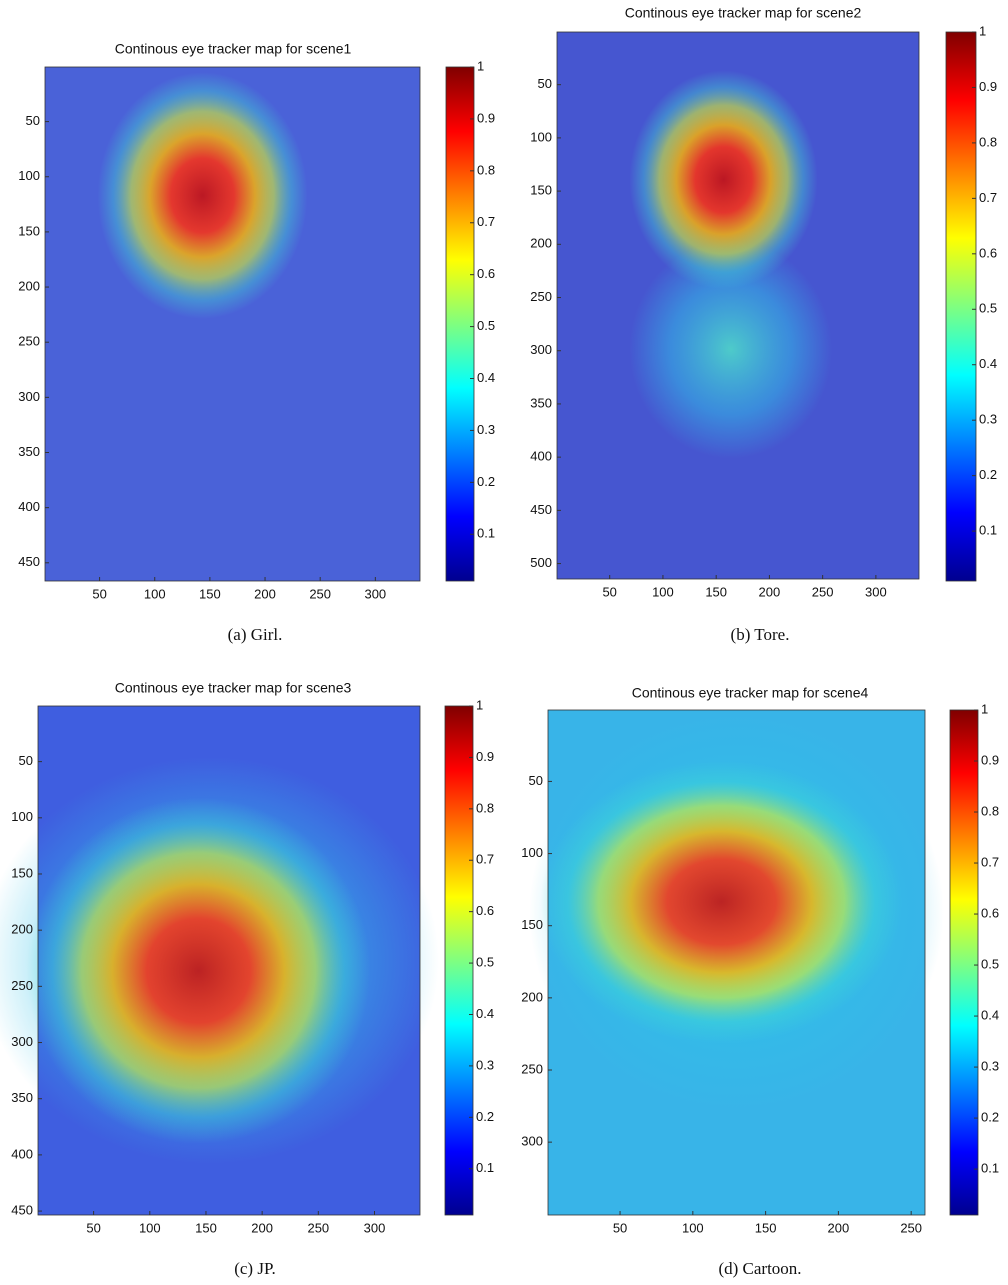  I want to click on chart-title: Continous eye tracker map for scene2, so click(743, 13).